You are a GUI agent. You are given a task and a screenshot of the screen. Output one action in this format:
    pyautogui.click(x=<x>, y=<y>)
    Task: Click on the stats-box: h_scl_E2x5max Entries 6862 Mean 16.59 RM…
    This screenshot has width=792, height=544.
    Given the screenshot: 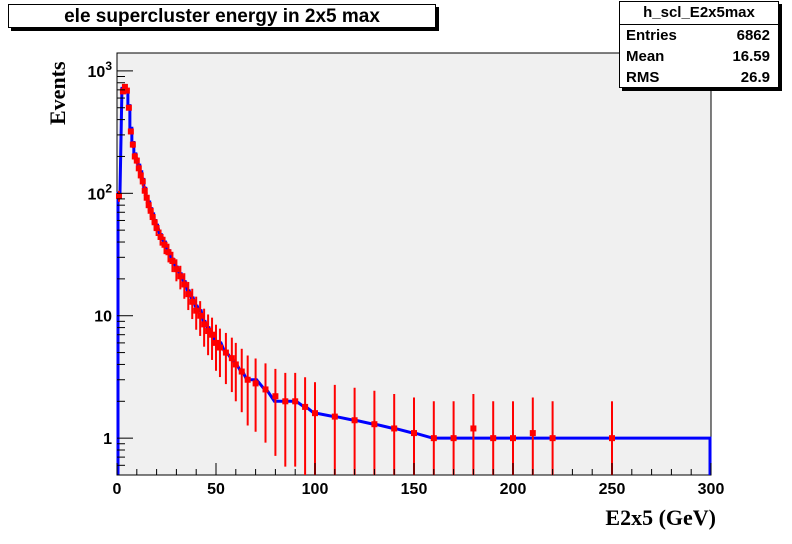 What is the action you would take?
    pyautogui.click(x=699, y=44)
    